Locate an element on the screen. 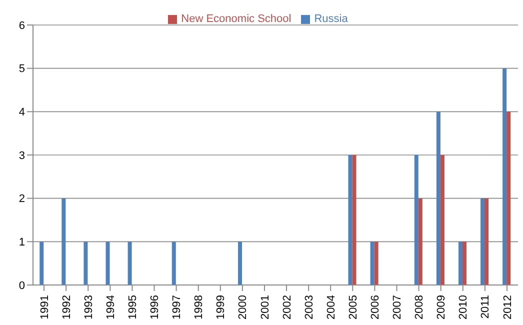  legend-label: New Economic School is located at coordinates (236, 19).